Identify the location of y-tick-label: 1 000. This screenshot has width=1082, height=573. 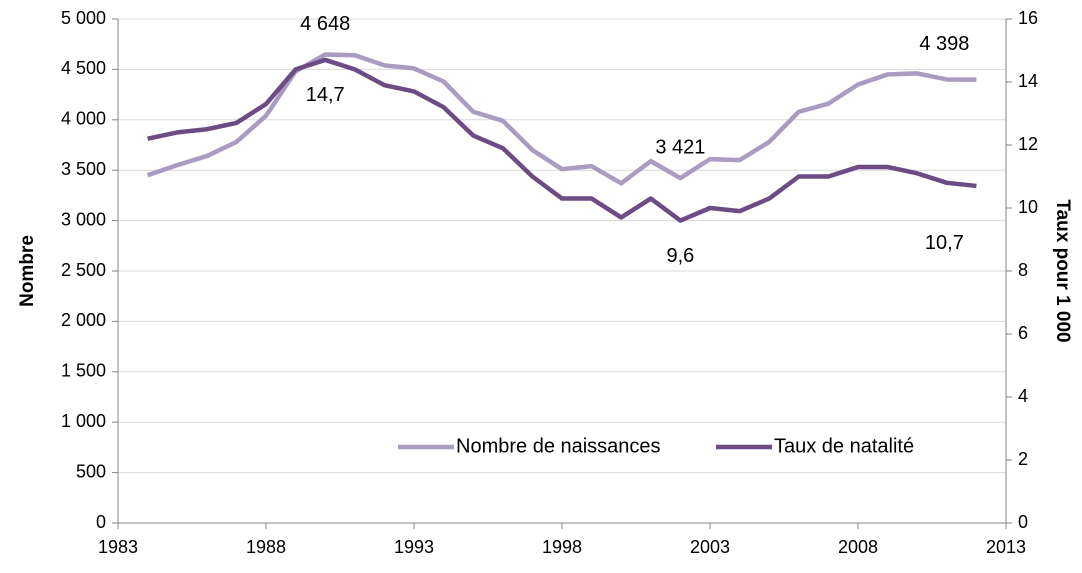
(83, 421).